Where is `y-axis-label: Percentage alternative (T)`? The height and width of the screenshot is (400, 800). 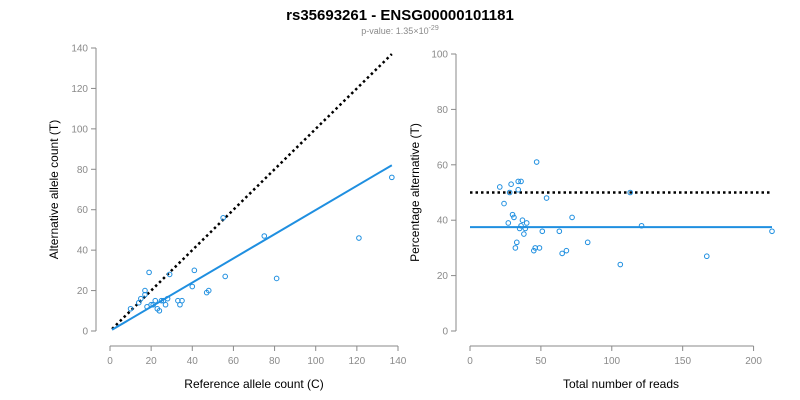 y-axis-label: Percentage alternative (T) is located at coordinates (415, 192).